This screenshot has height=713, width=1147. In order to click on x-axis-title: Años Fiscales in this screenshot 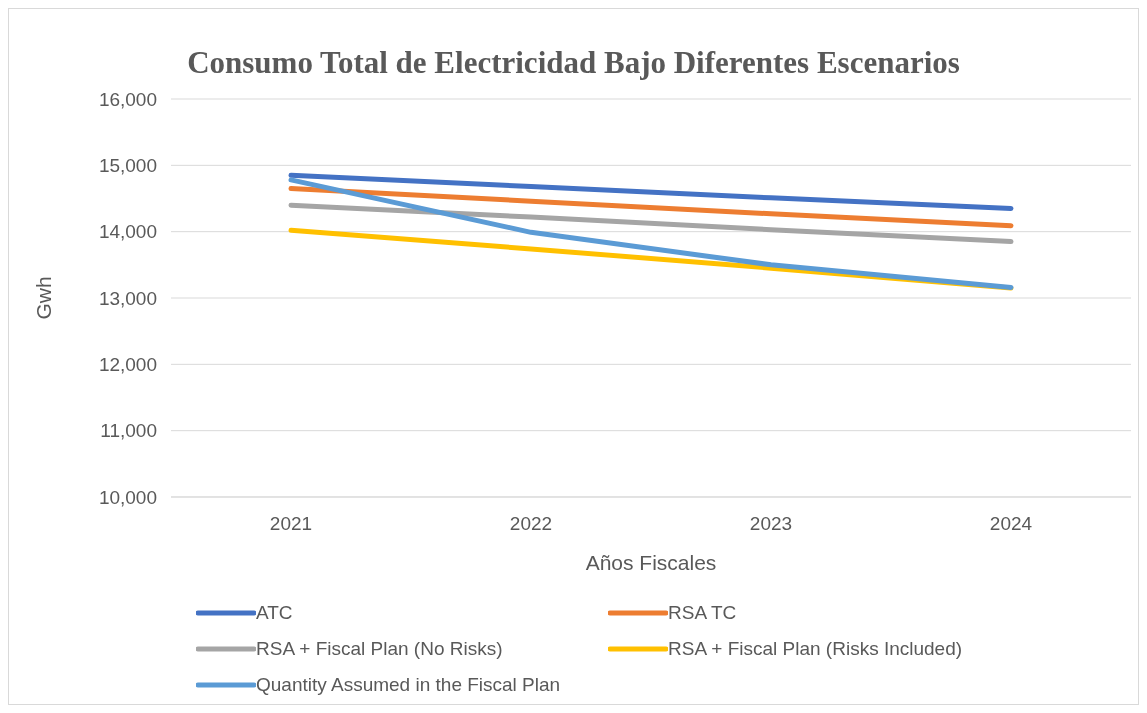, I will do `click(651, 562)`.